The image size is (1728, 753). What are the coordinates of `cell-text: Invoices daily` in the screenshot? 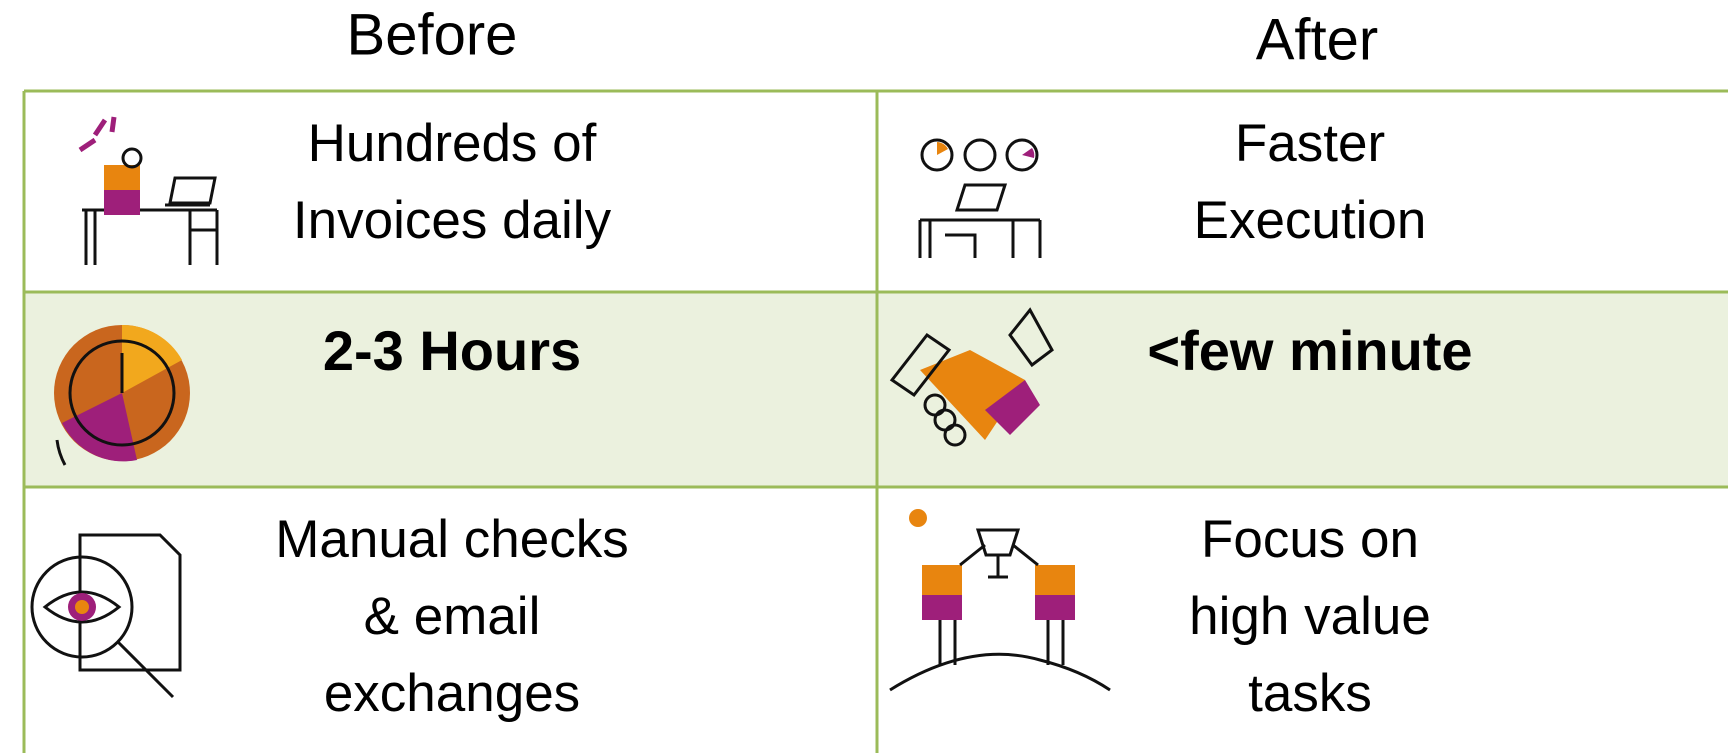 It's located at (452, 220).